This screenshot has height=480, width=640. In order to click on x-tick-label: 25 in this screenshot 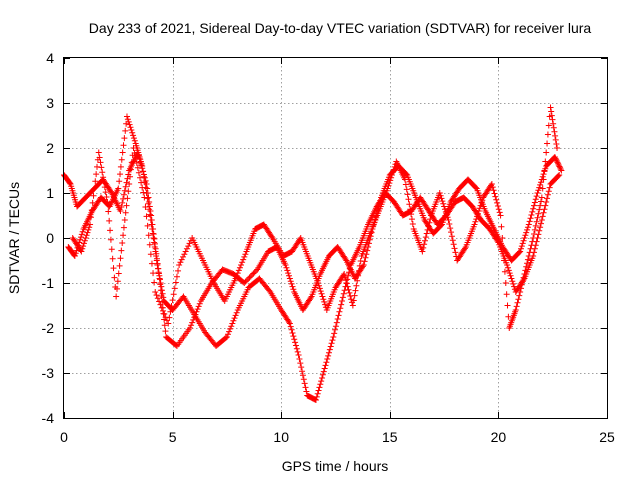, I will do `click(607, 437)`.